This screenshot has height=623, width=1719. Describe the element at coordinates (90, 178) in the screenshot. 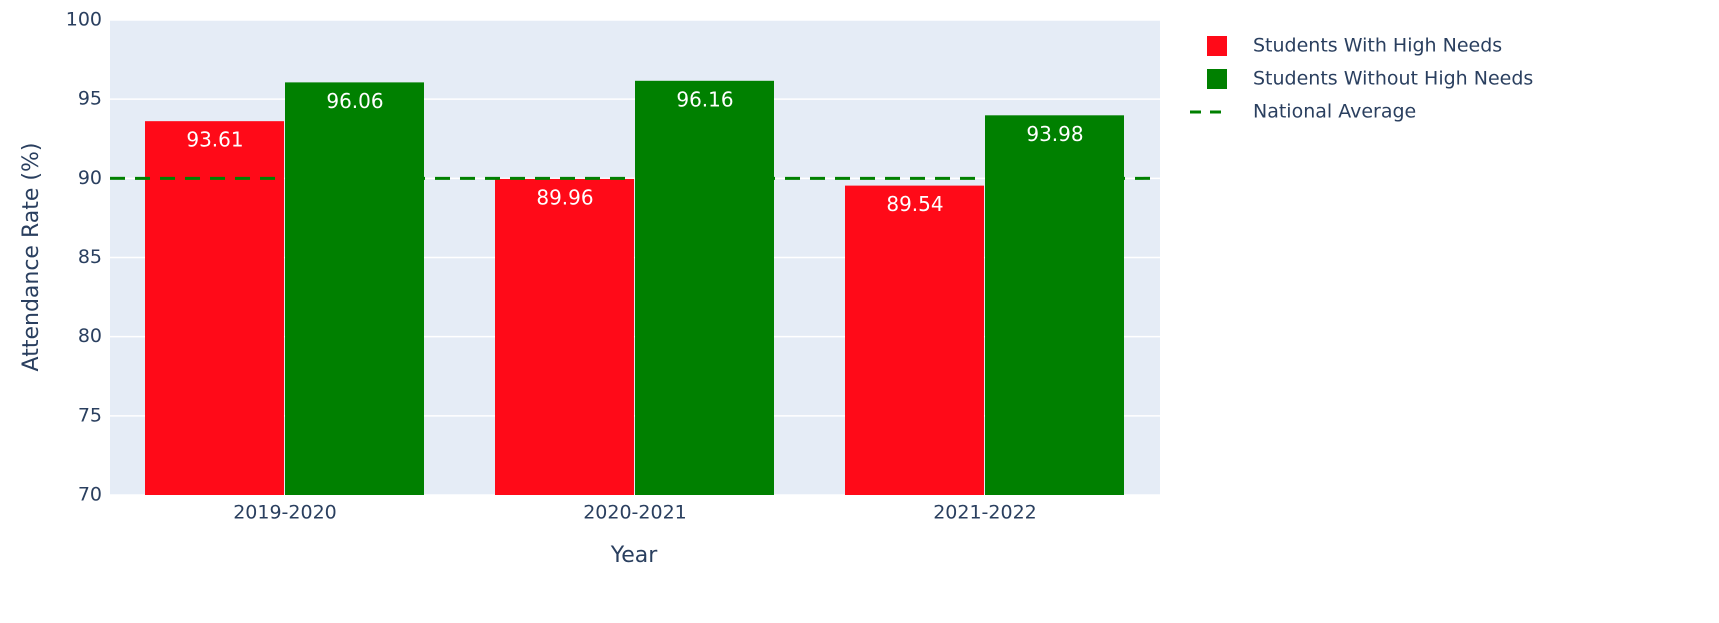

I see `y-tick-label: 90` at that location.